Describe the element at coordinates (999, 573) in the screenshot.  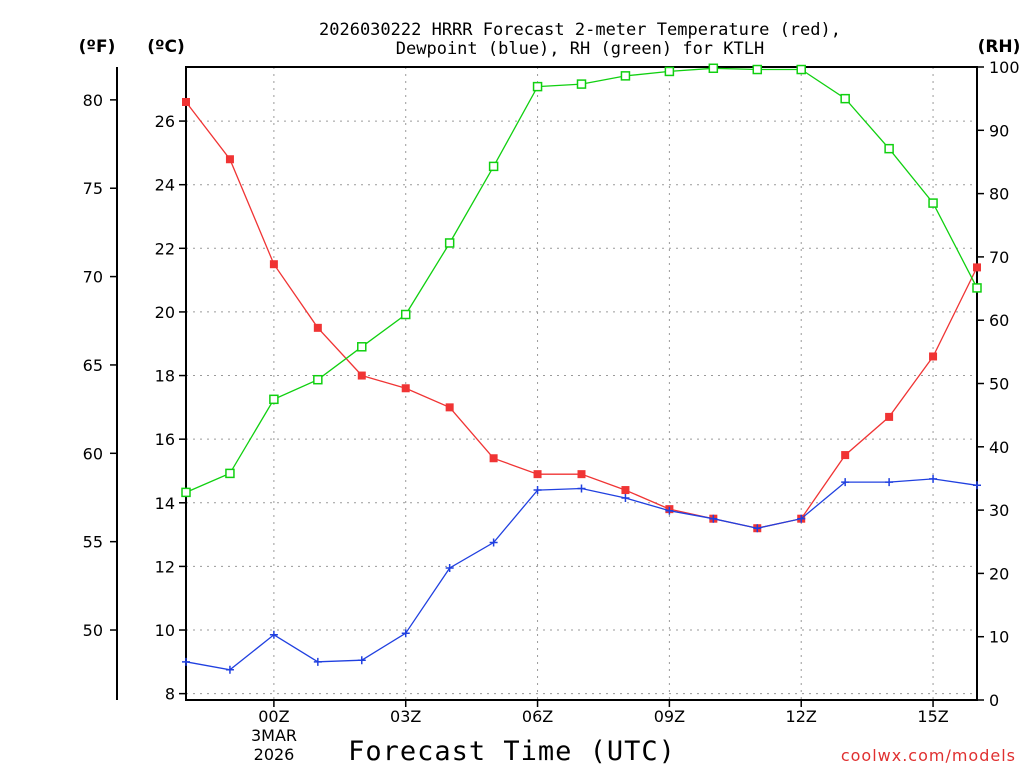
I see `rh-tick-label: 20` at that location.